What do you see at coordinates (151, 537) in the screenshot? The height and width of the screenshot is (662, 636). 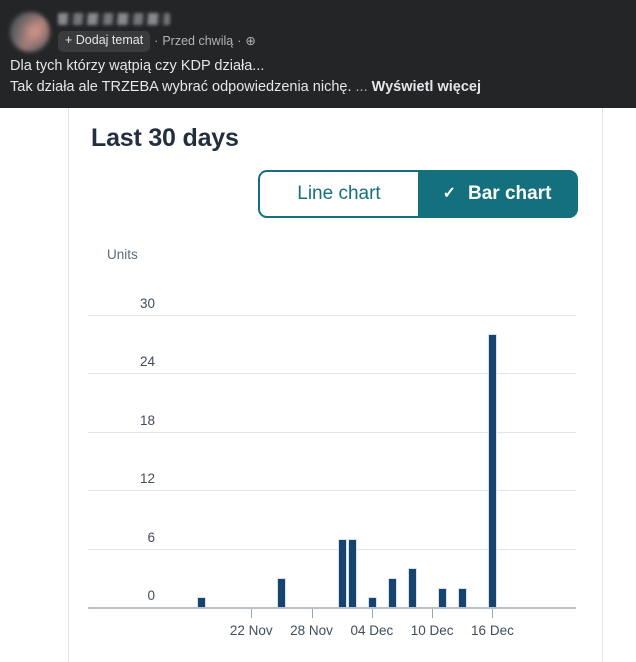 I see `y-axis-tick-label: 6` at bounding box center [151, 537].